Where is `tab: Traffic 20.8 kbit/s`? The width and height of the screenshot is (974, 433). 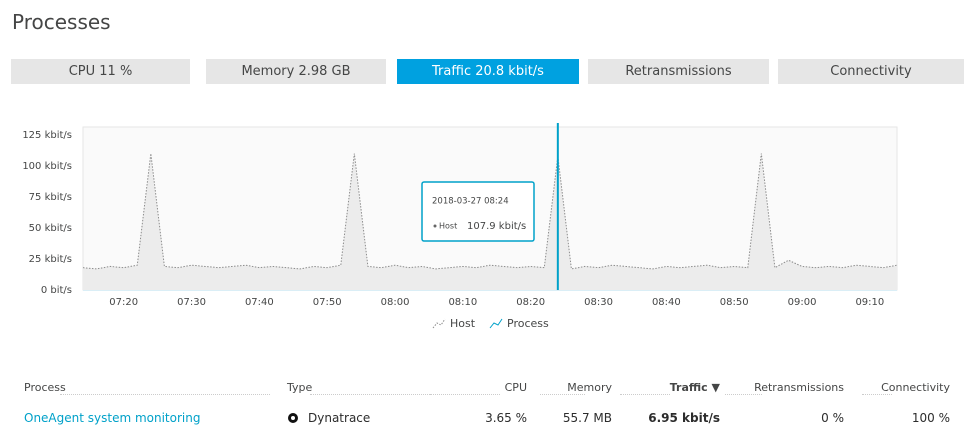 tab: Traffic 20.8 kbit/s is located at coordinates (488, 71).